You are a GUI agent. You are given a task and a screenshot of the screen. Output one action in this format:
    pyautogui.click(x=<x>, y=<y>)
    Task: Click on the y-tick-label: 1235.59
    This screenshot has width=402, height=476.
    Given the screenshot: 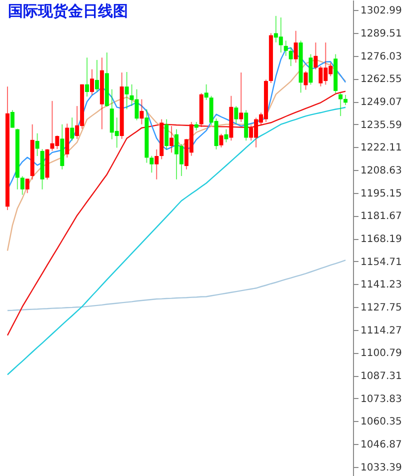 What is the action you would take?
    pyautogui.click(x=381, y=125)
    